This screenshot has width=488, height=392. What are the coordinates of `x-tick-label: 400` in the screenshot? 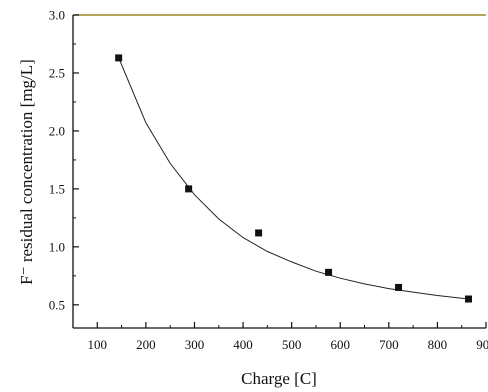 It's located at (243, 344).